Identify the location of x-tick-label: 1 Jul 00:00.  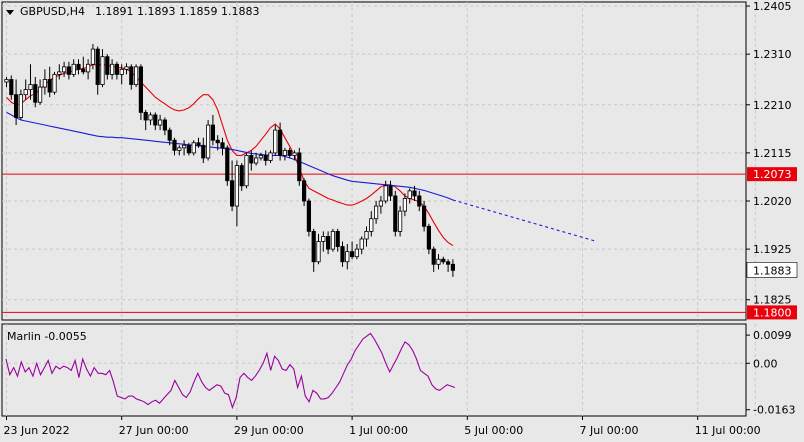
(378, 430).